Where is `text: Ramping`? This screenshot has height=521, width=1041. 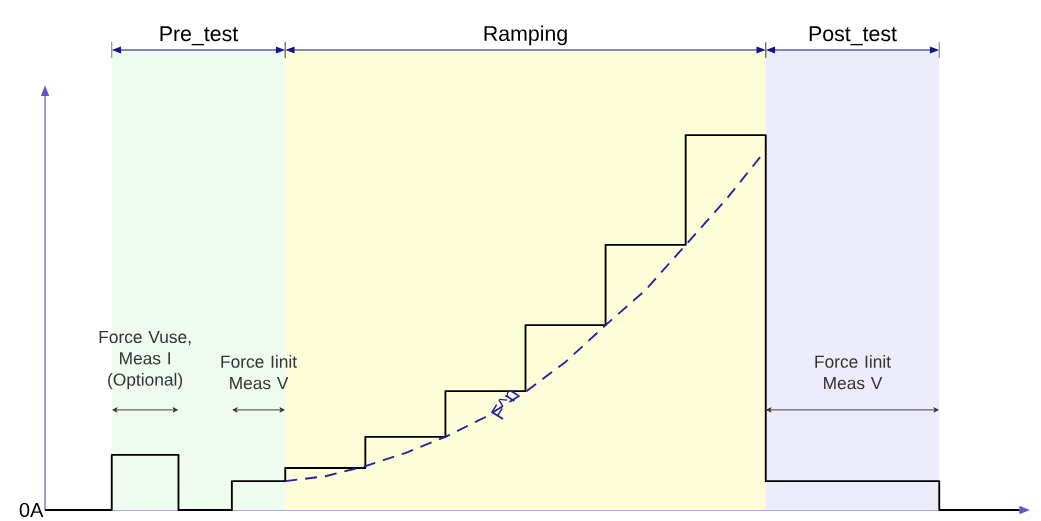
text: Ramping is located at coordinates (525, 35).